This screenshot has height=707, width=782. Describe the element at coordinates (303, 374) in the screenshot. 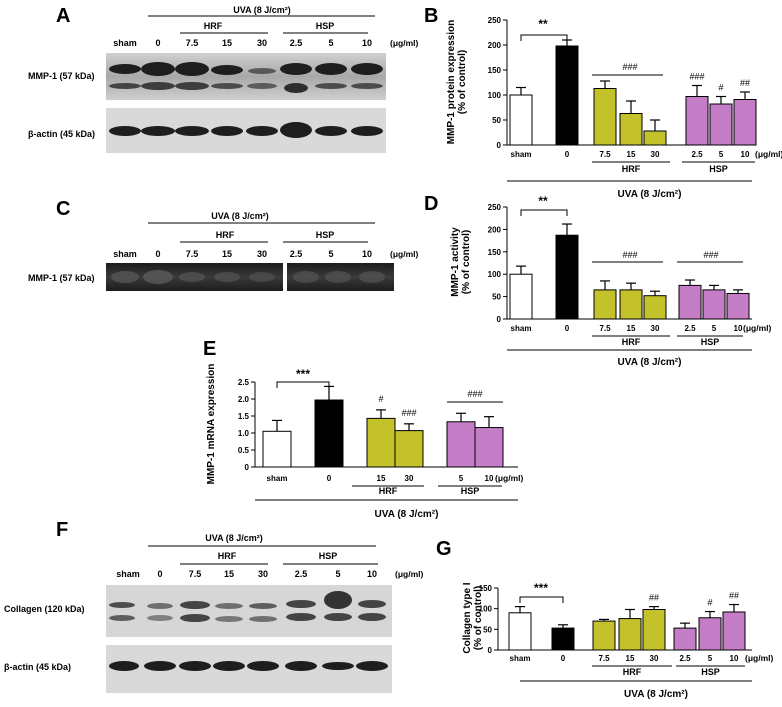

I see `significance-label: ***` at that location.